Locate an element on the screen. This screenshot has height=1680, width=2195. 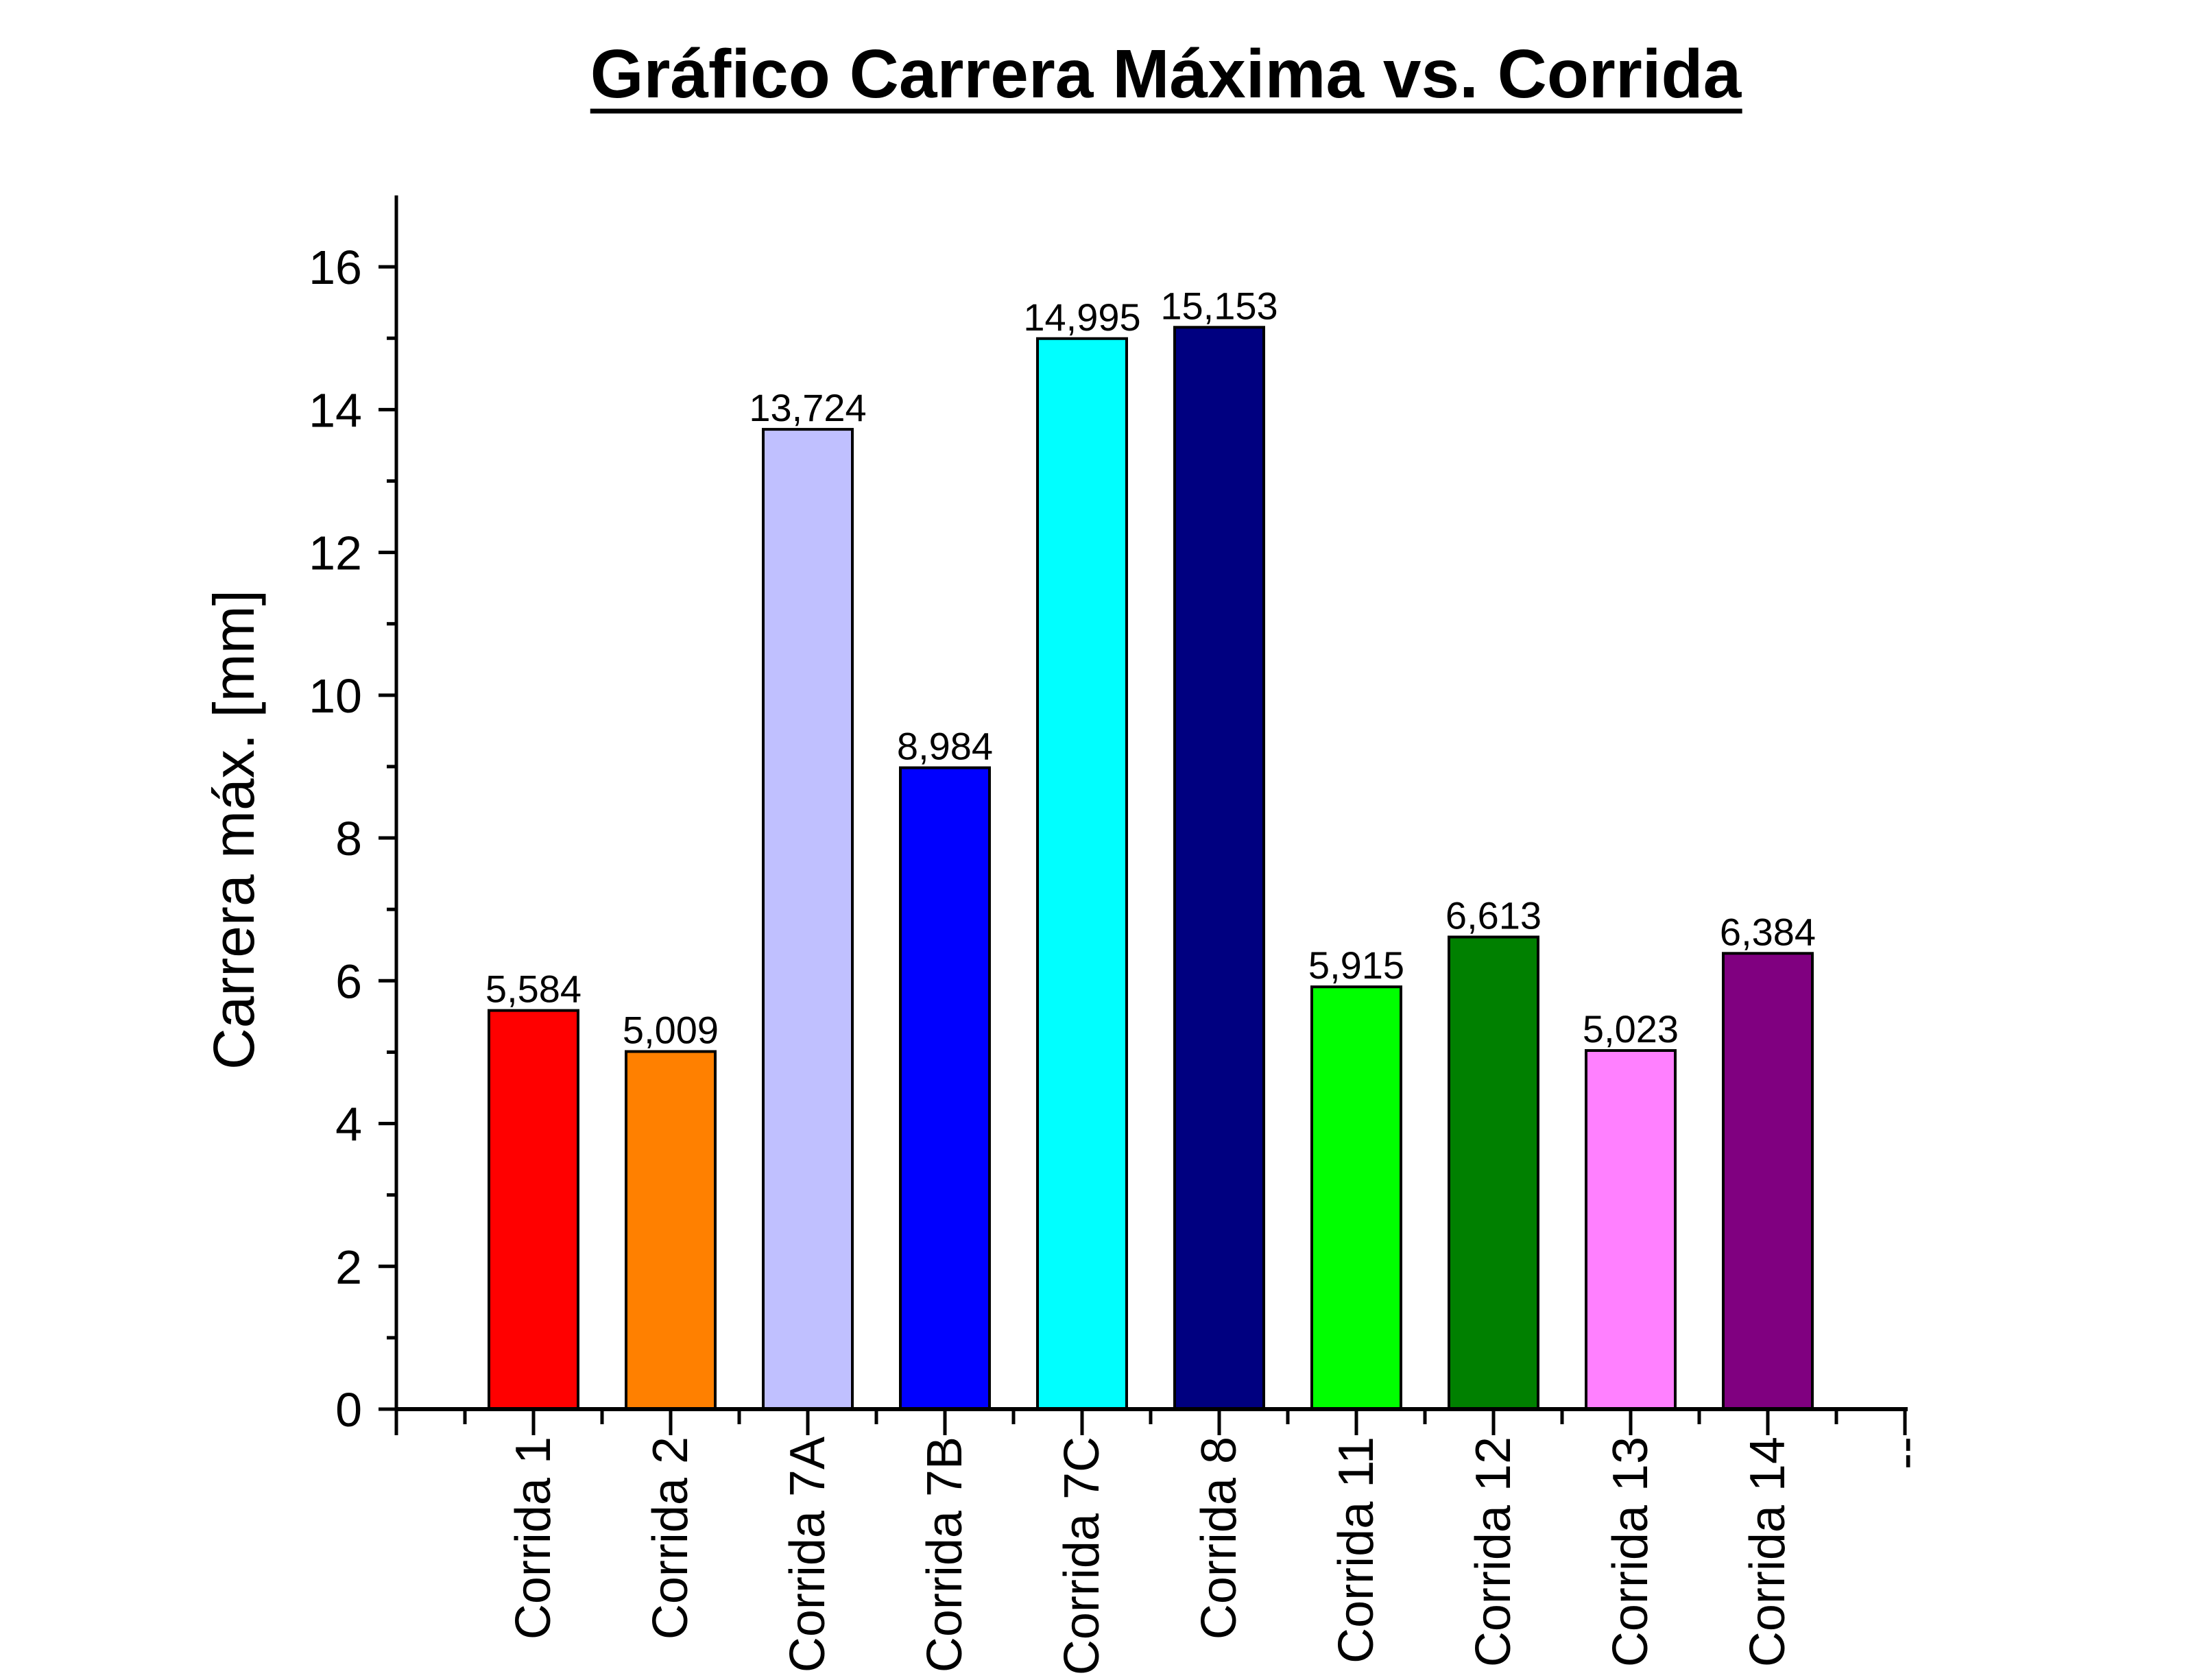
y-tick-label: 2 is located at coordinates (348, 1267).